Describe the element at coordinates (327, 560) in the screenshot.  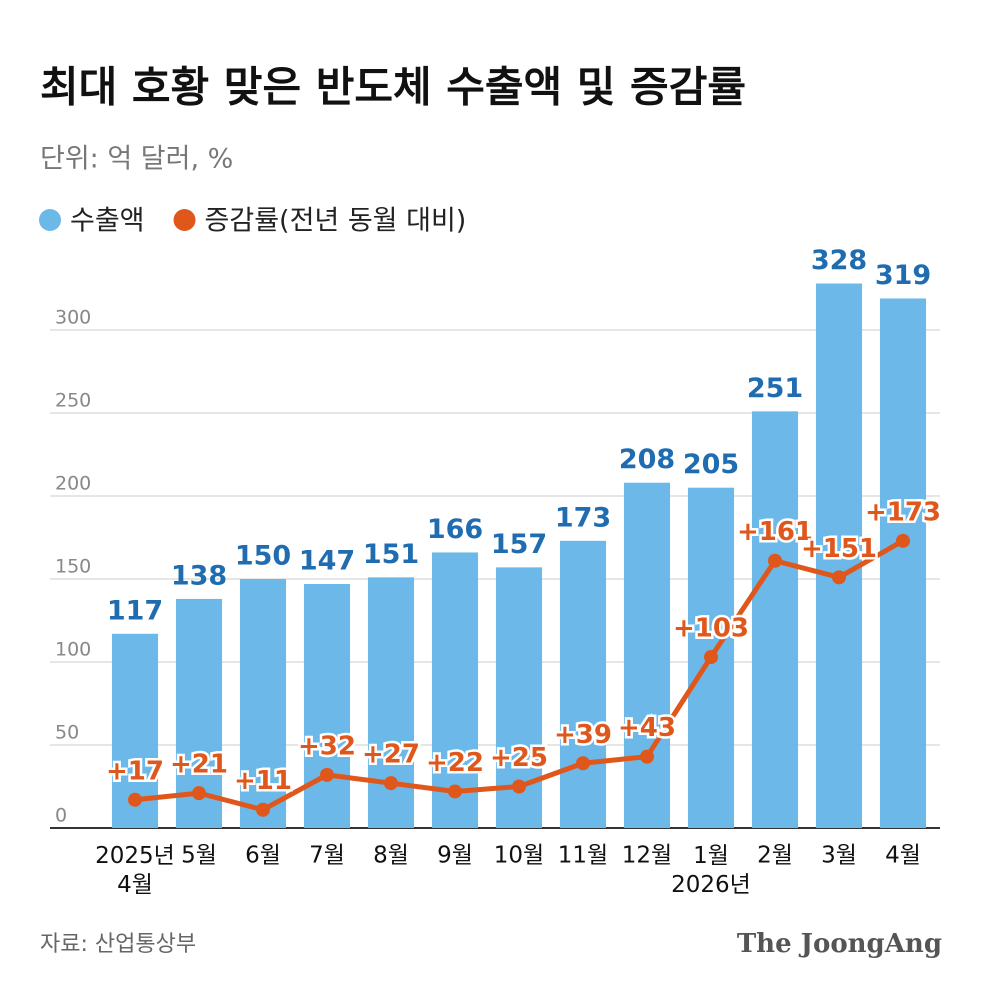
I see `bar-label: 147` at that location.